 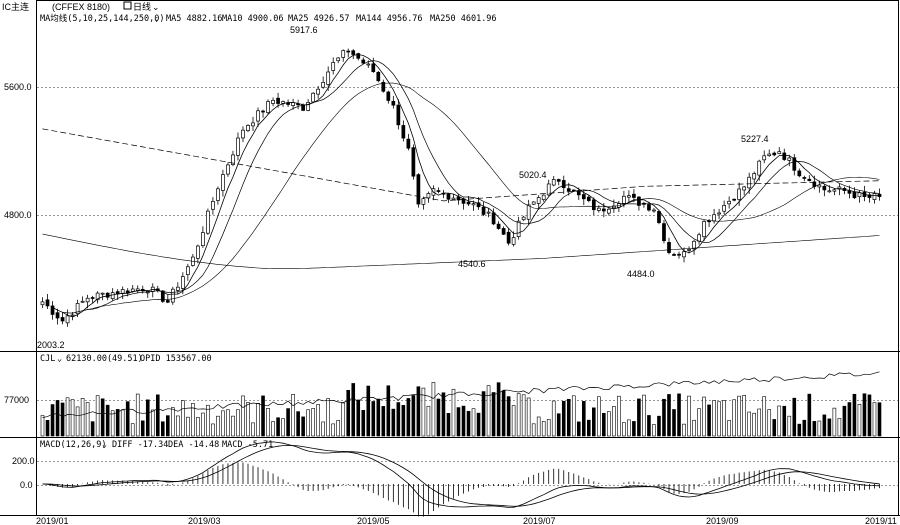 What do you see at coordinates (18, 215) in the screenshot?
I see `price-tick-4800: 4800.0` at bounding box center [18, 215].